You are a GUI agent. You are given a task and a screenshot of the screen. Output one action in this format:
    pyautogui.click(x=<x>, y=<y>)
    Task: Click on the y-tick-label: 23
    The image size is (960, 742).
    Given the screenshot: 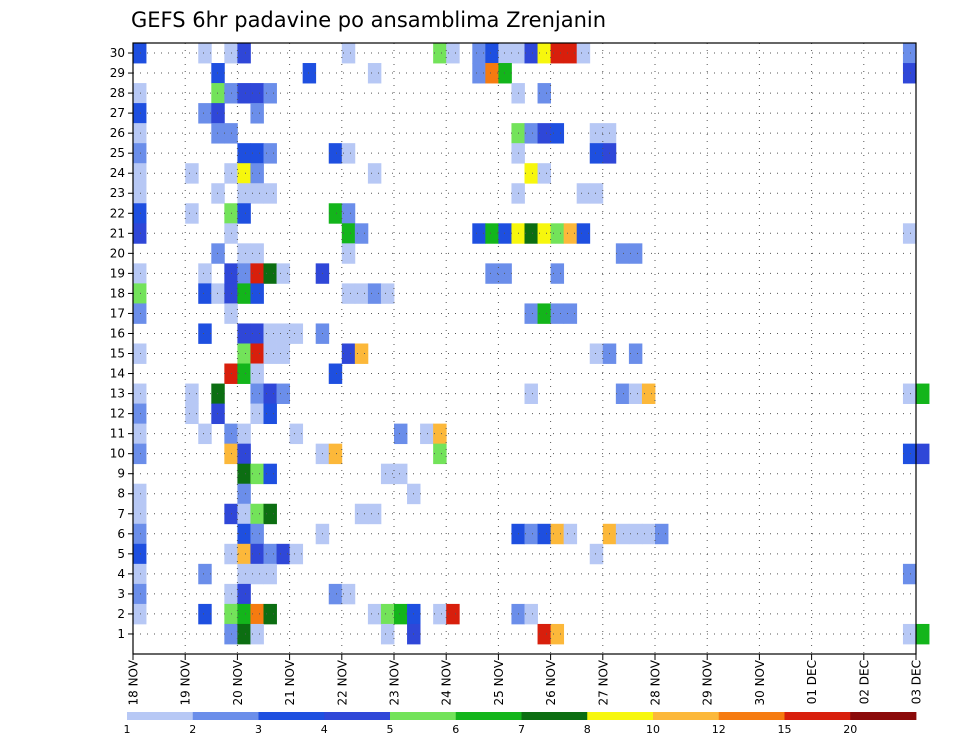 What is the action you would take?
    pyautogui.click(x=117, y=193)
    